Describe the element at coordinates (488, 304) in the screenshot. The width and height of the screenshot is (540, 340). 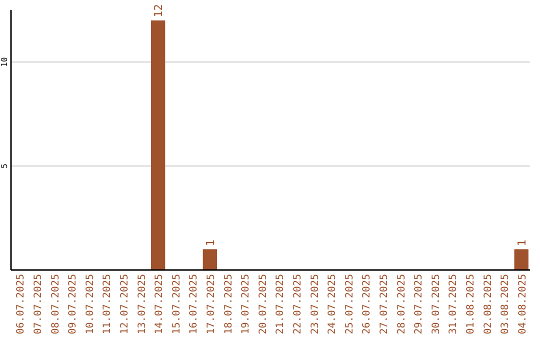
I see `x-tick-label: 02.08.2025` at that location.